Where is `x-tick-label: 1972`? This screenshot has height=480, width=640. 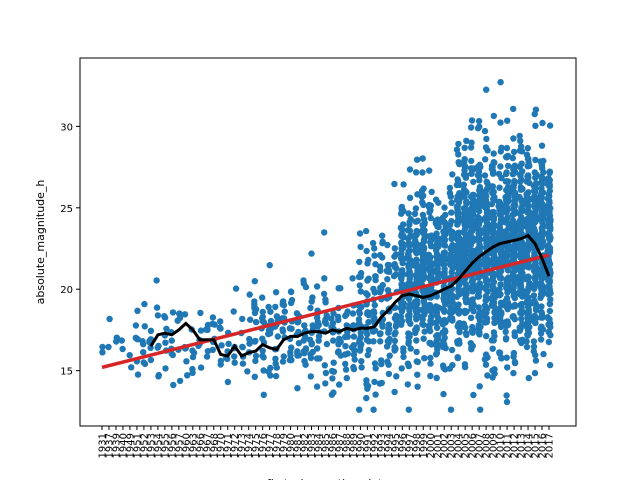
x-tick-label: 1972 is located at coordinates (235, 445).